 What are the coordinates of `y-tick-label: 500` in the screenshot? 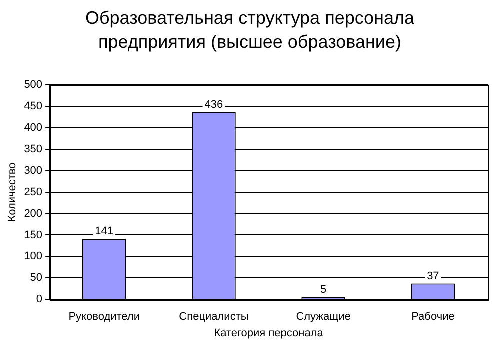 It's located at (33, 85).